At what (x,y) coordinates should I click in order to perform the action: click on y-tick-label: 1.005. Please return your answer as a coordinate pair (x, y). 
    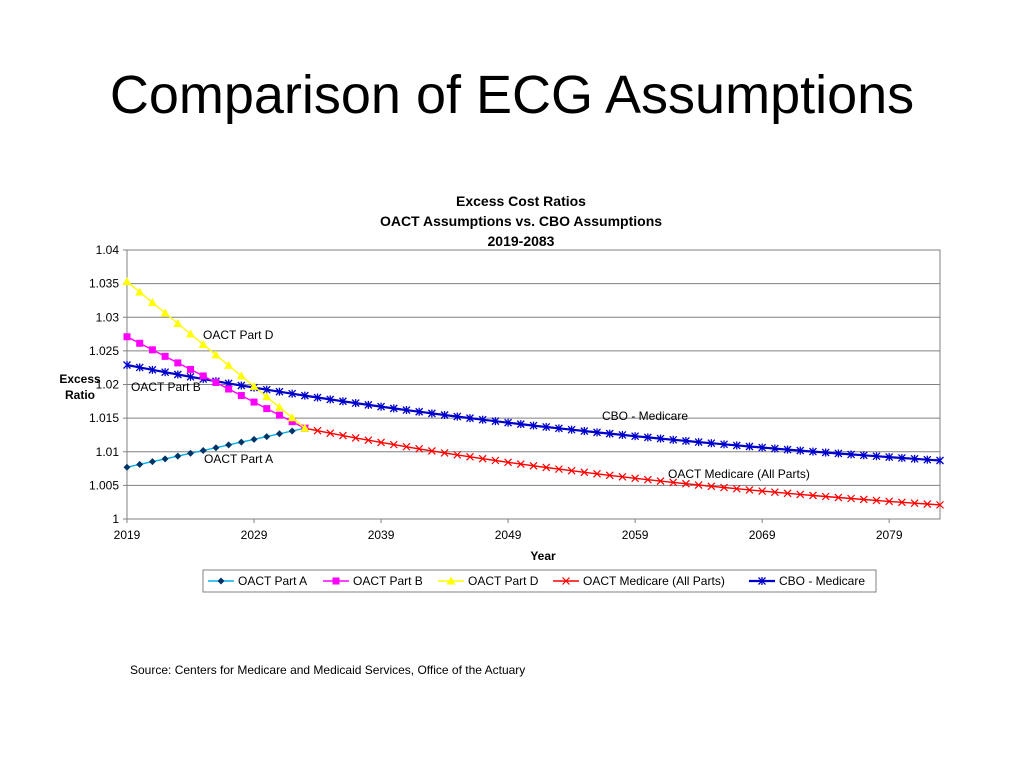
    Looking at the image, I should click on (104, 485).